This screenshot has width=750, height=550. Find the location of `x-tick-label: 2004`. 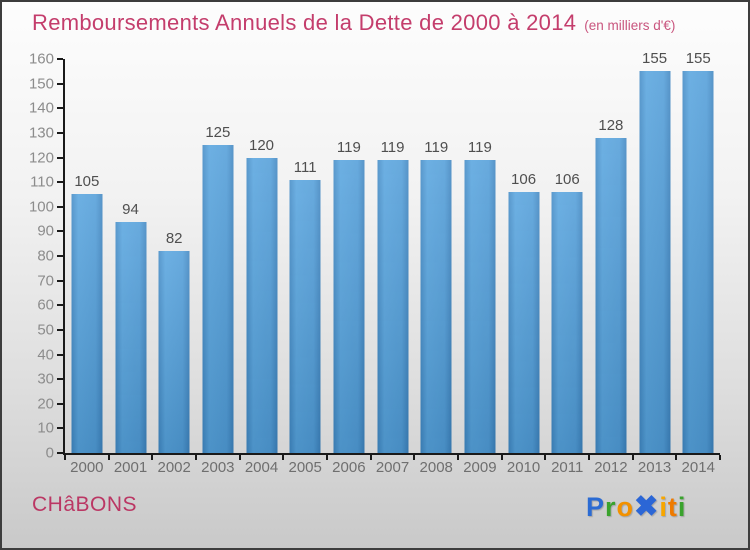

x-tick-label: 2004 is located at coordinates (261, 467).